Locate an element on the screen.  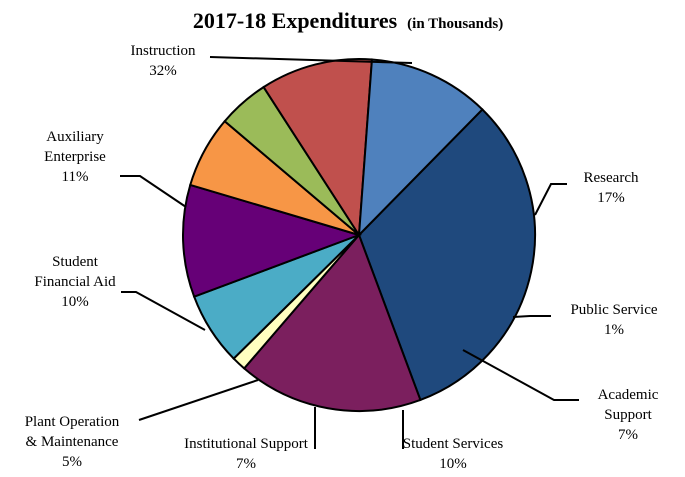
chart-title-group: 2017-18 Expenditures (in Thousands) is located at coordinates (348, 20).